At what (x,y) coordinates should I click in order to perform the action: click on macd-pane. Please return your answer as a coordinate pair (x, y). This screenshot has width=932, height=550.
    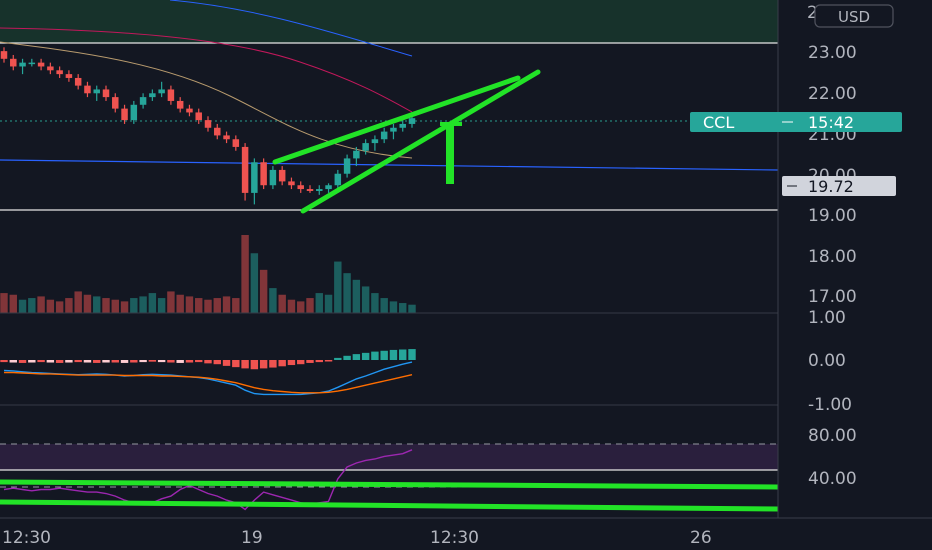
    Looking at the image, I should click on (208, 372).